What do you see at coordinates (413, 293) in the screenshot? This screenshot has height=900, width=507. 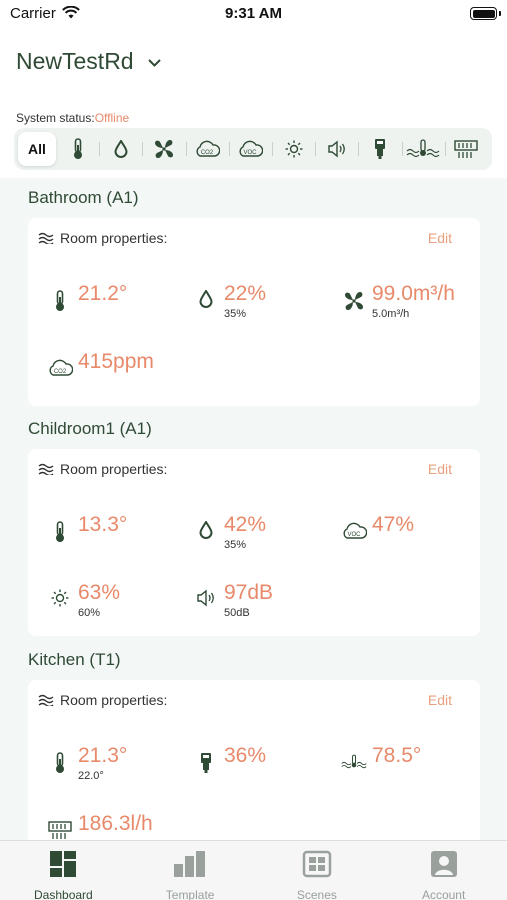 I see `metric-value: 99.0m³/h` at bounding box center [413, 293].